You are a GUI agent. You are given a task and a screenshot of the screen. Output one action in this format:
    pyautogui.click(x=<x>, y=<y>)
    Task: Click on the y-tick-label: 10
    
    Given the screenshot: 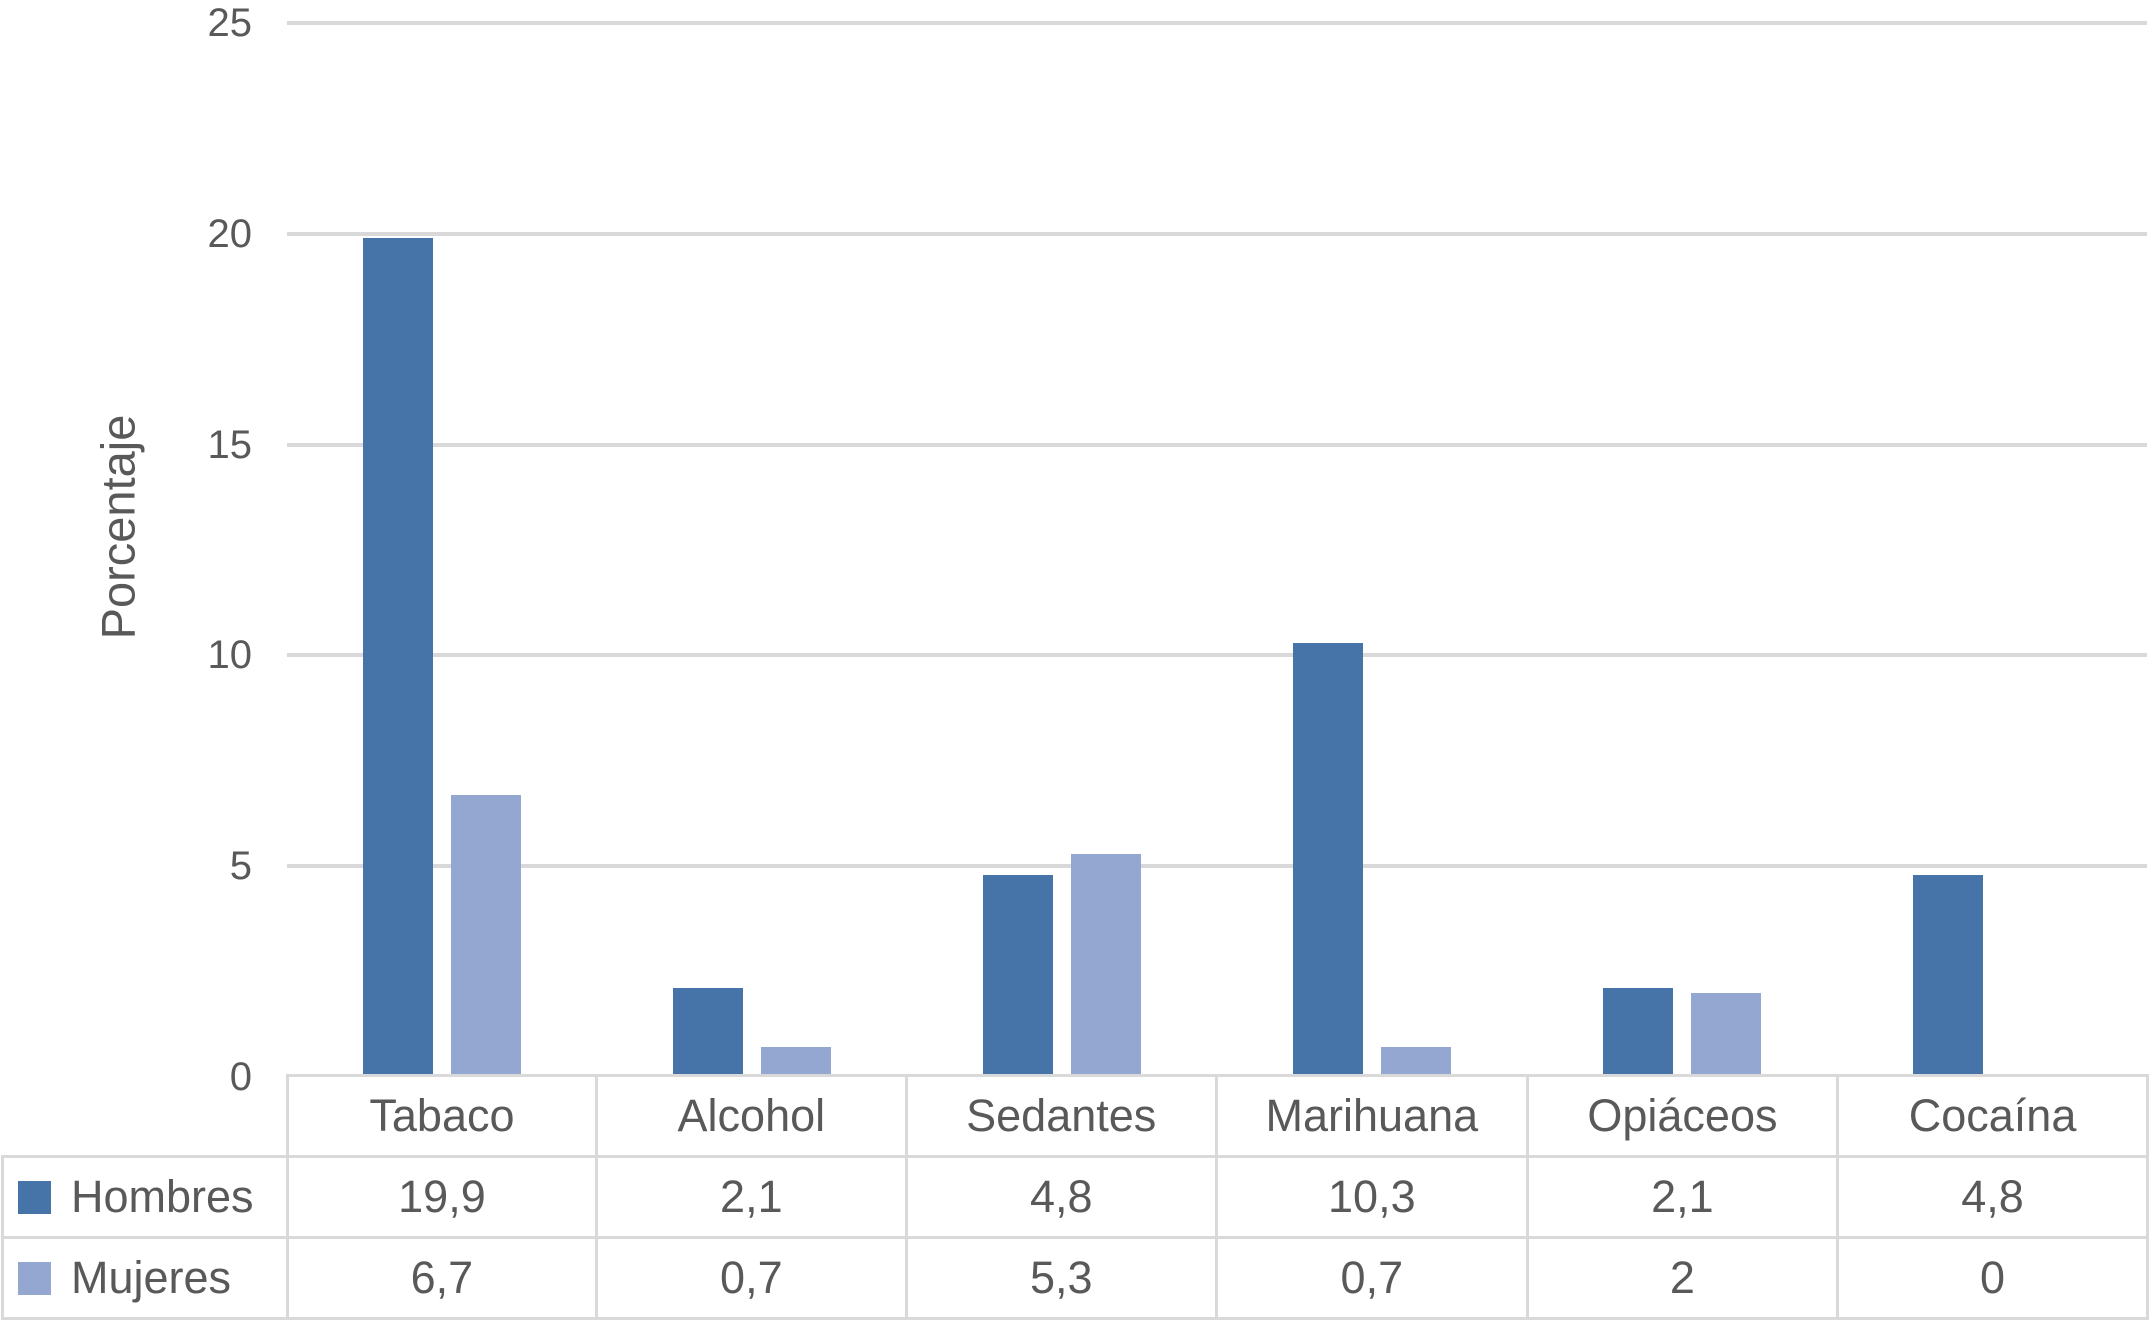 What is the action you would take?
    pyautogui.click(x=230, y=655)
    